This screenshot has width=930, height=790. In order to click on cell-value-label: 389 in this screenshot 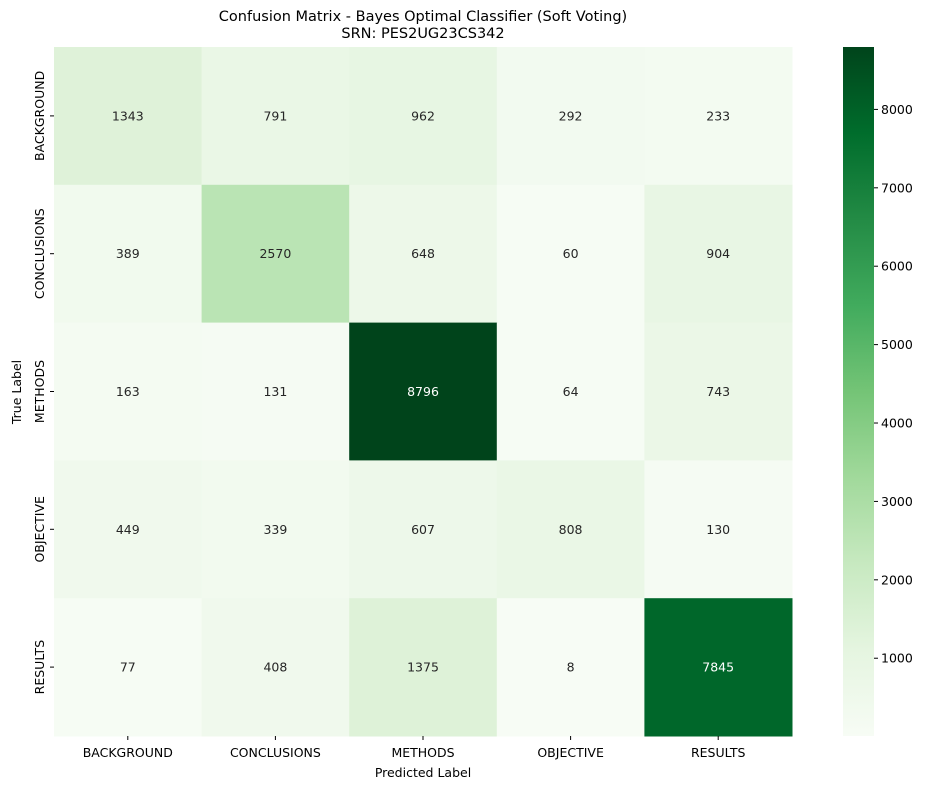, I will do `click(128, 253)`.